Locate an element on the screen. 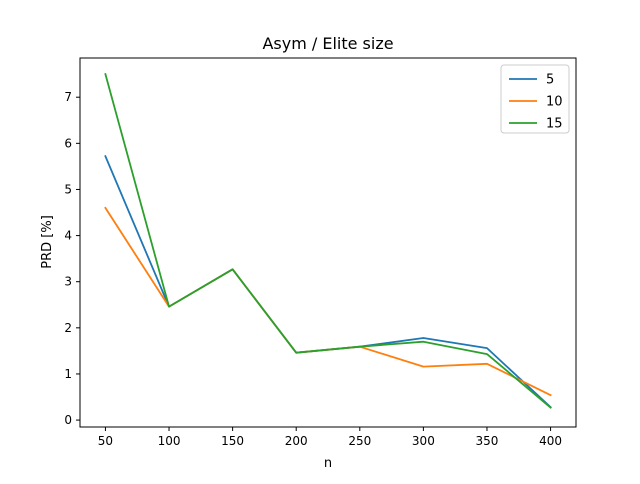  legend: 5 10 15 is located at coordinates (535, 99).